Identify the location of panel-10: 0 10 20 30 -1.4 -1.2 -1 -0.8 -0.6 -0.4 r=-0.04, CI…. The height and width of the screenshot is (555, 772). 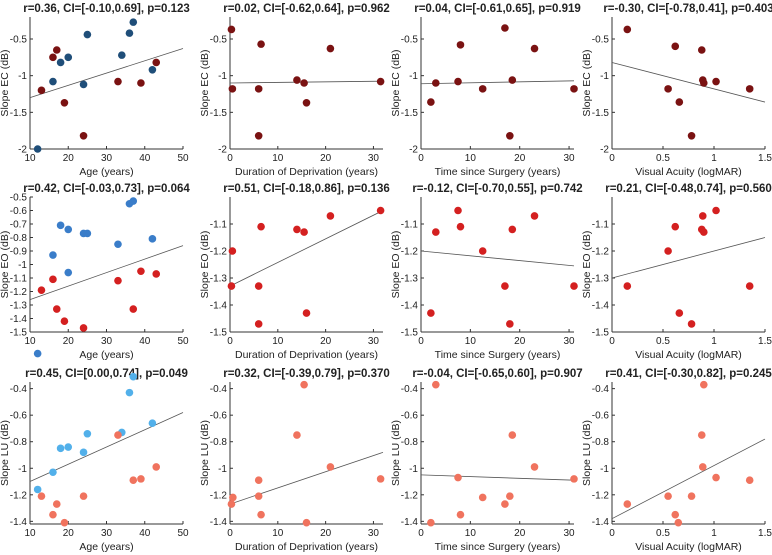
(486, 460).